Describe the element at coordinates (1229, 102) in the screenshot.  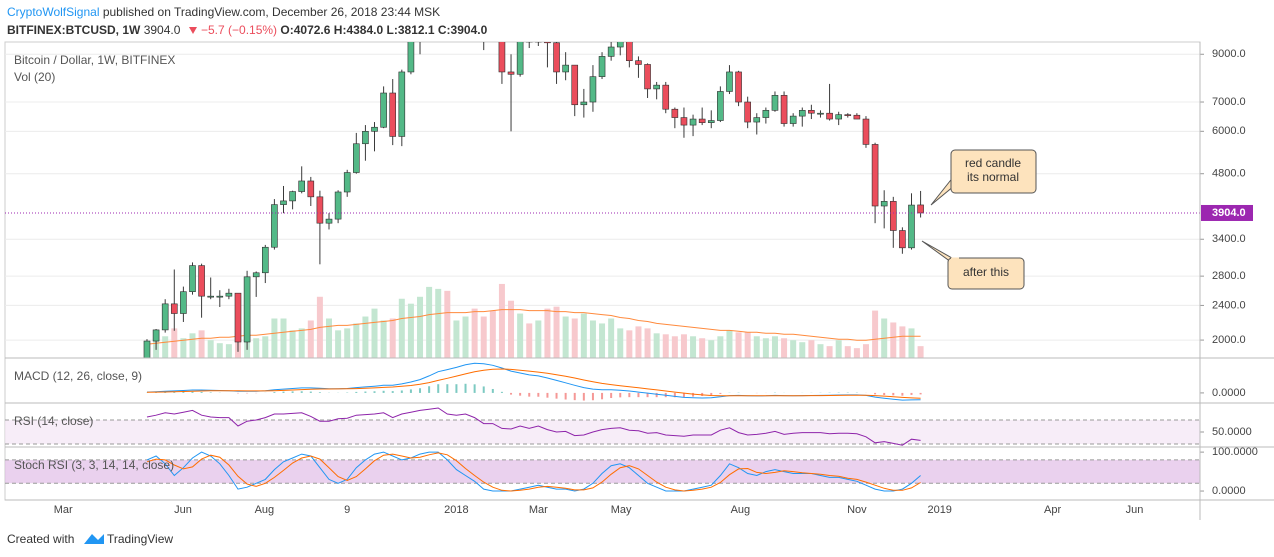
I see `y-tick-label: 7000.0` at that location.